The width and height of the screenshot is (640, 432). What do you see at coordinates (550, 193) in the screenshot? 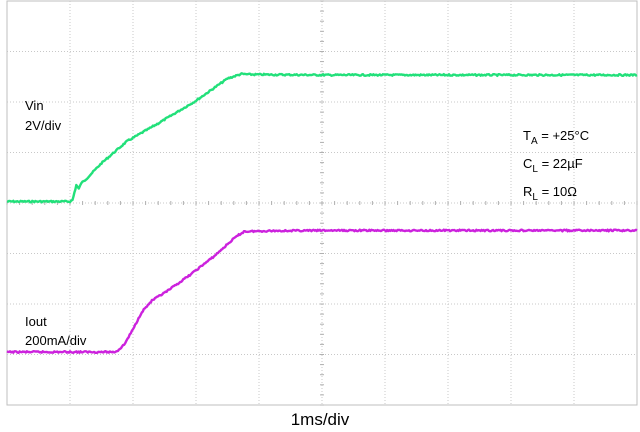
I see `condition-resistance: RL = 10Ω` at bounding box center [550, 193].